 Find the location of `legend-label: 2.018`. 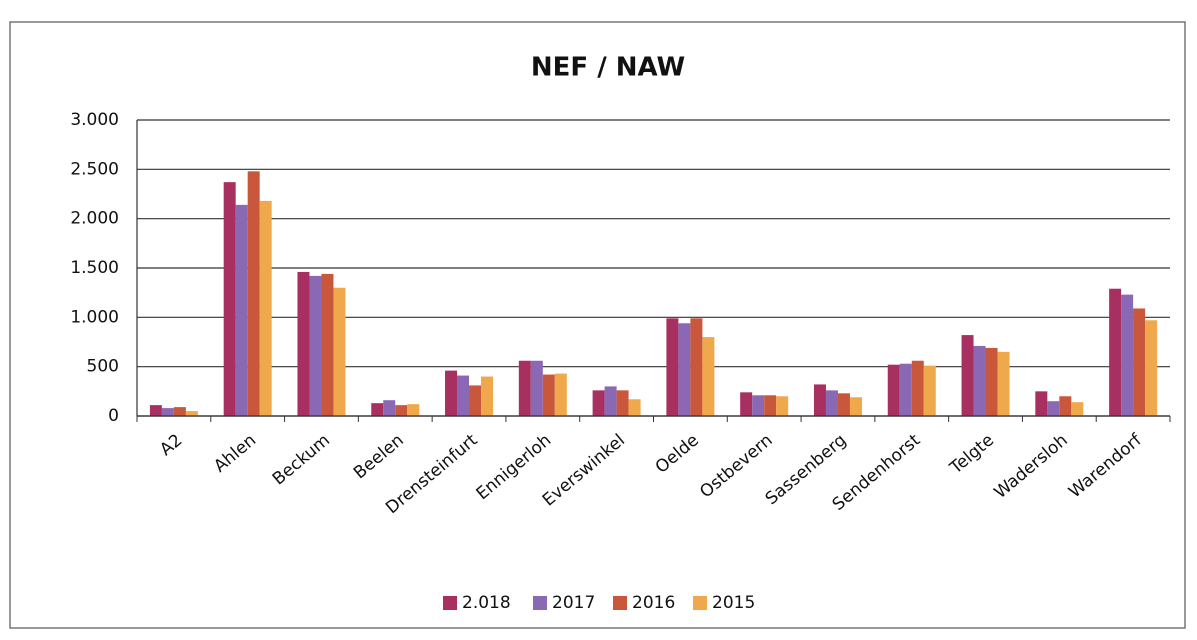

legend-label: 2.018 is located at coordinates (486, 603).